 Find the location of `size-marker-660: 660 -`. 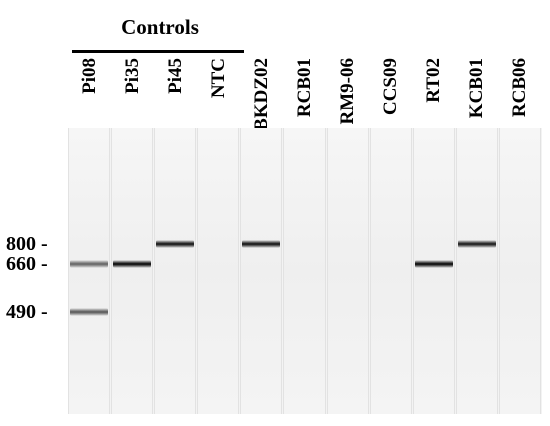

size-marker-660: 660 - is located at coordinates (27, 264).